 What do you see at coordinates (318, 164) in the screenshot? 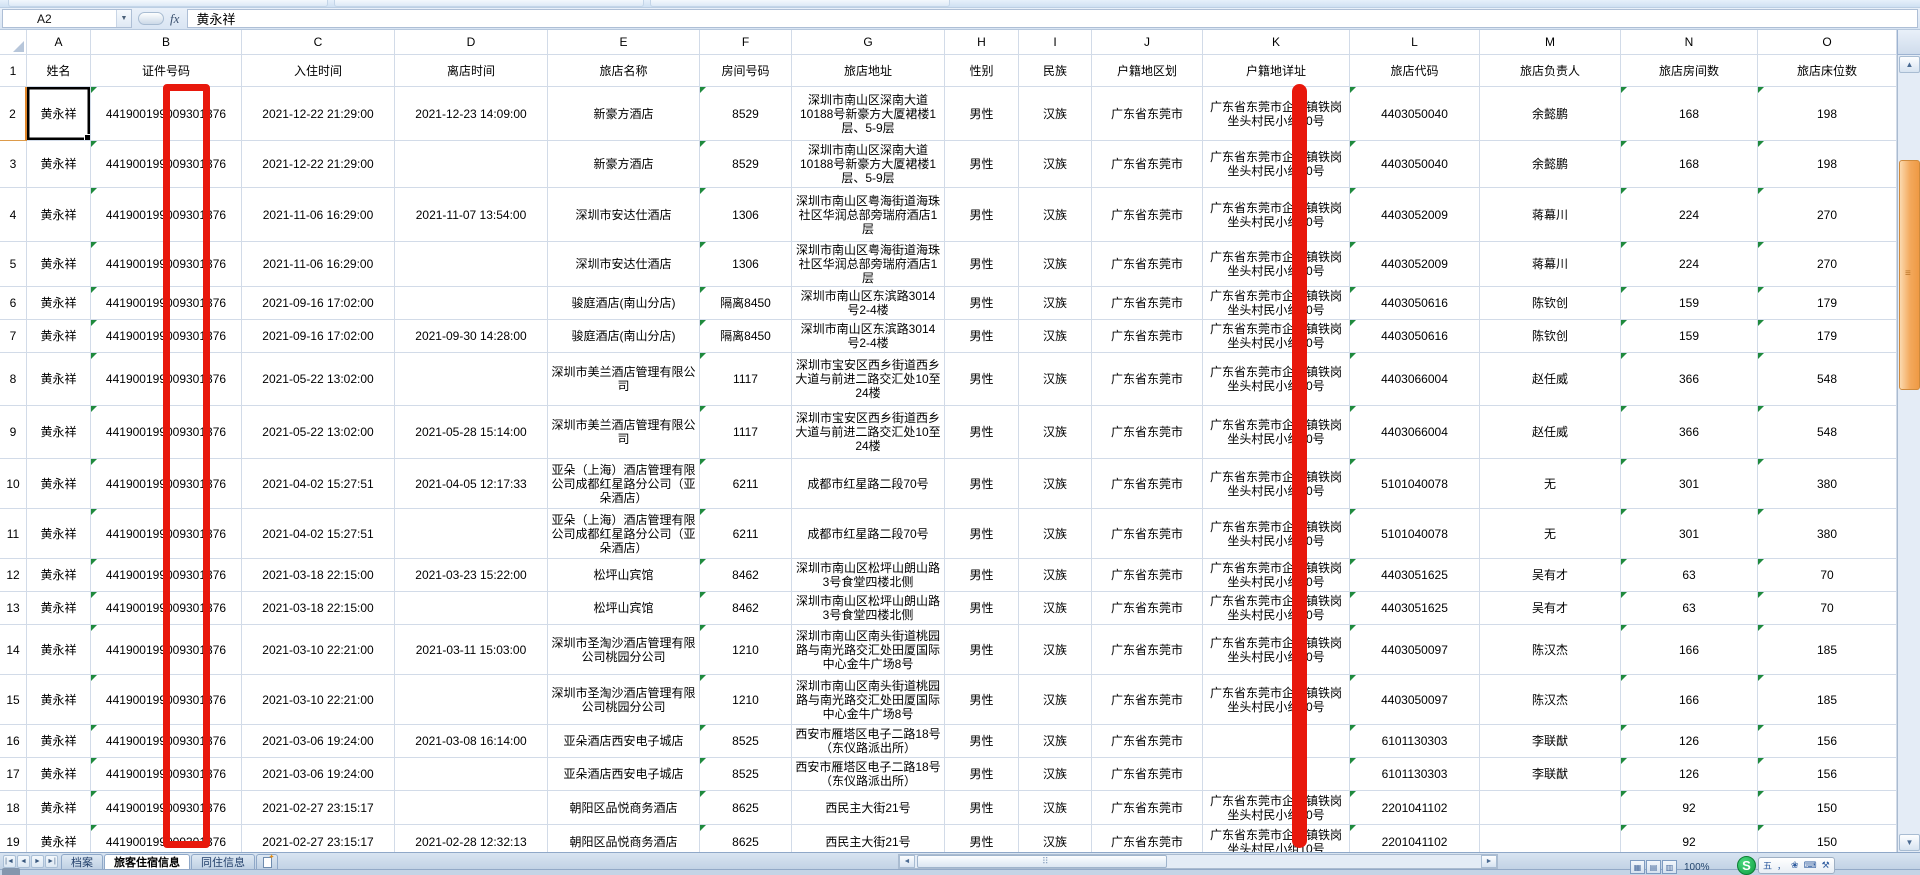
I see `cell-C3: 2021-12-22 21:29:00` at bounding box center [318, 164].